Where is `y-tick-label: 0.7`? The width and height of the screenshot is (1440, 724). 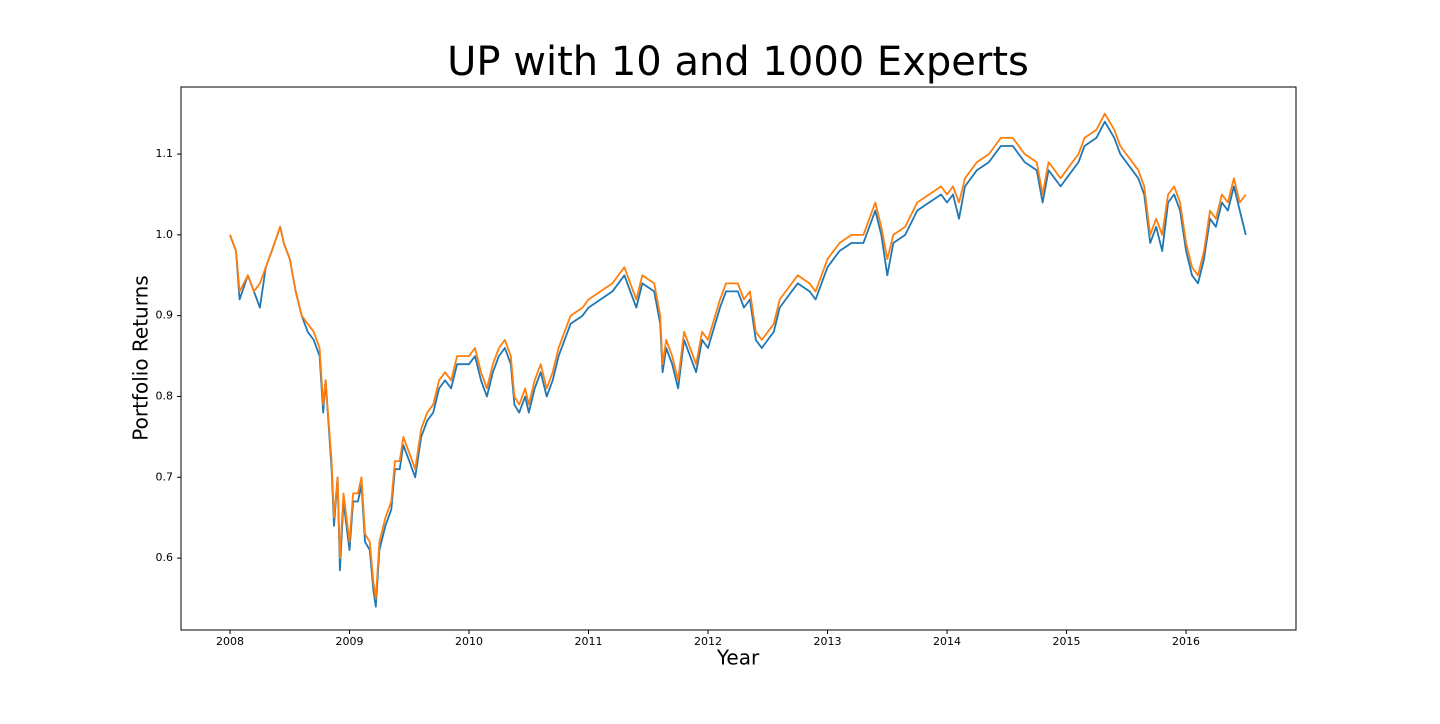
y-tick-label: 0.7 is located at coordinates (165, 476).